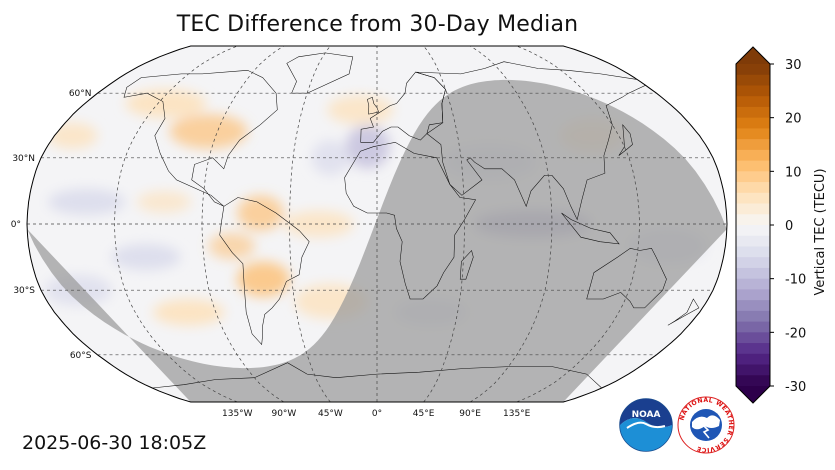  What do you see at coordinates (16, 225) in the screenshot?
I see `latitude-label: 0°` at bounding box center [16, 225].